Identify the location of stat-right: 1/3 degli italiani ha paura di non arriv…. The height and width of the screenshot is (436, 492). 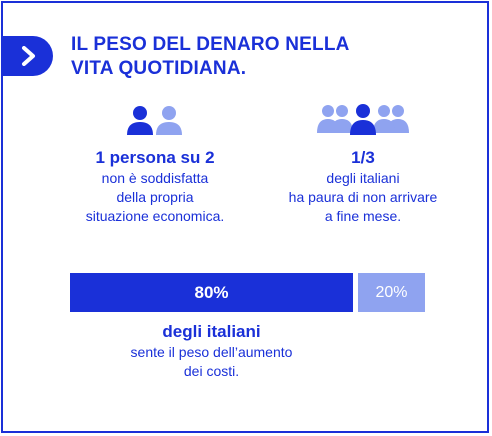
(363, 164).